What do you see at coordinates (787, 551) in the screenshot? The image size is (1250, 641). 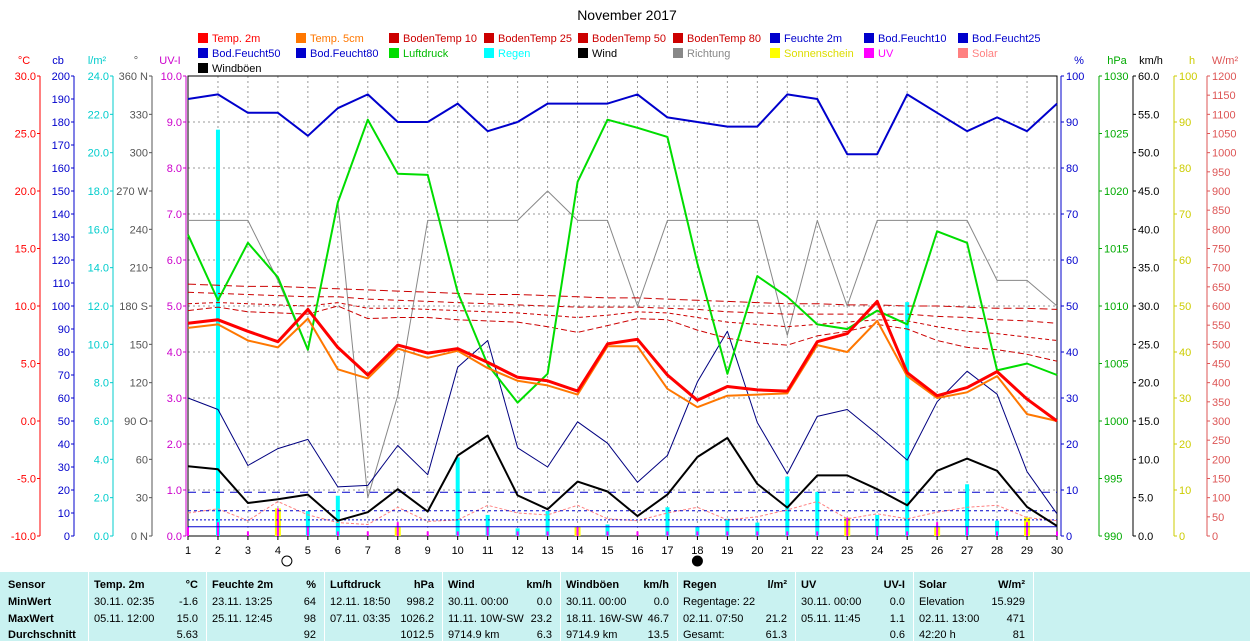 I see `x-tick-label: 21` at bounding box center [787, 551].